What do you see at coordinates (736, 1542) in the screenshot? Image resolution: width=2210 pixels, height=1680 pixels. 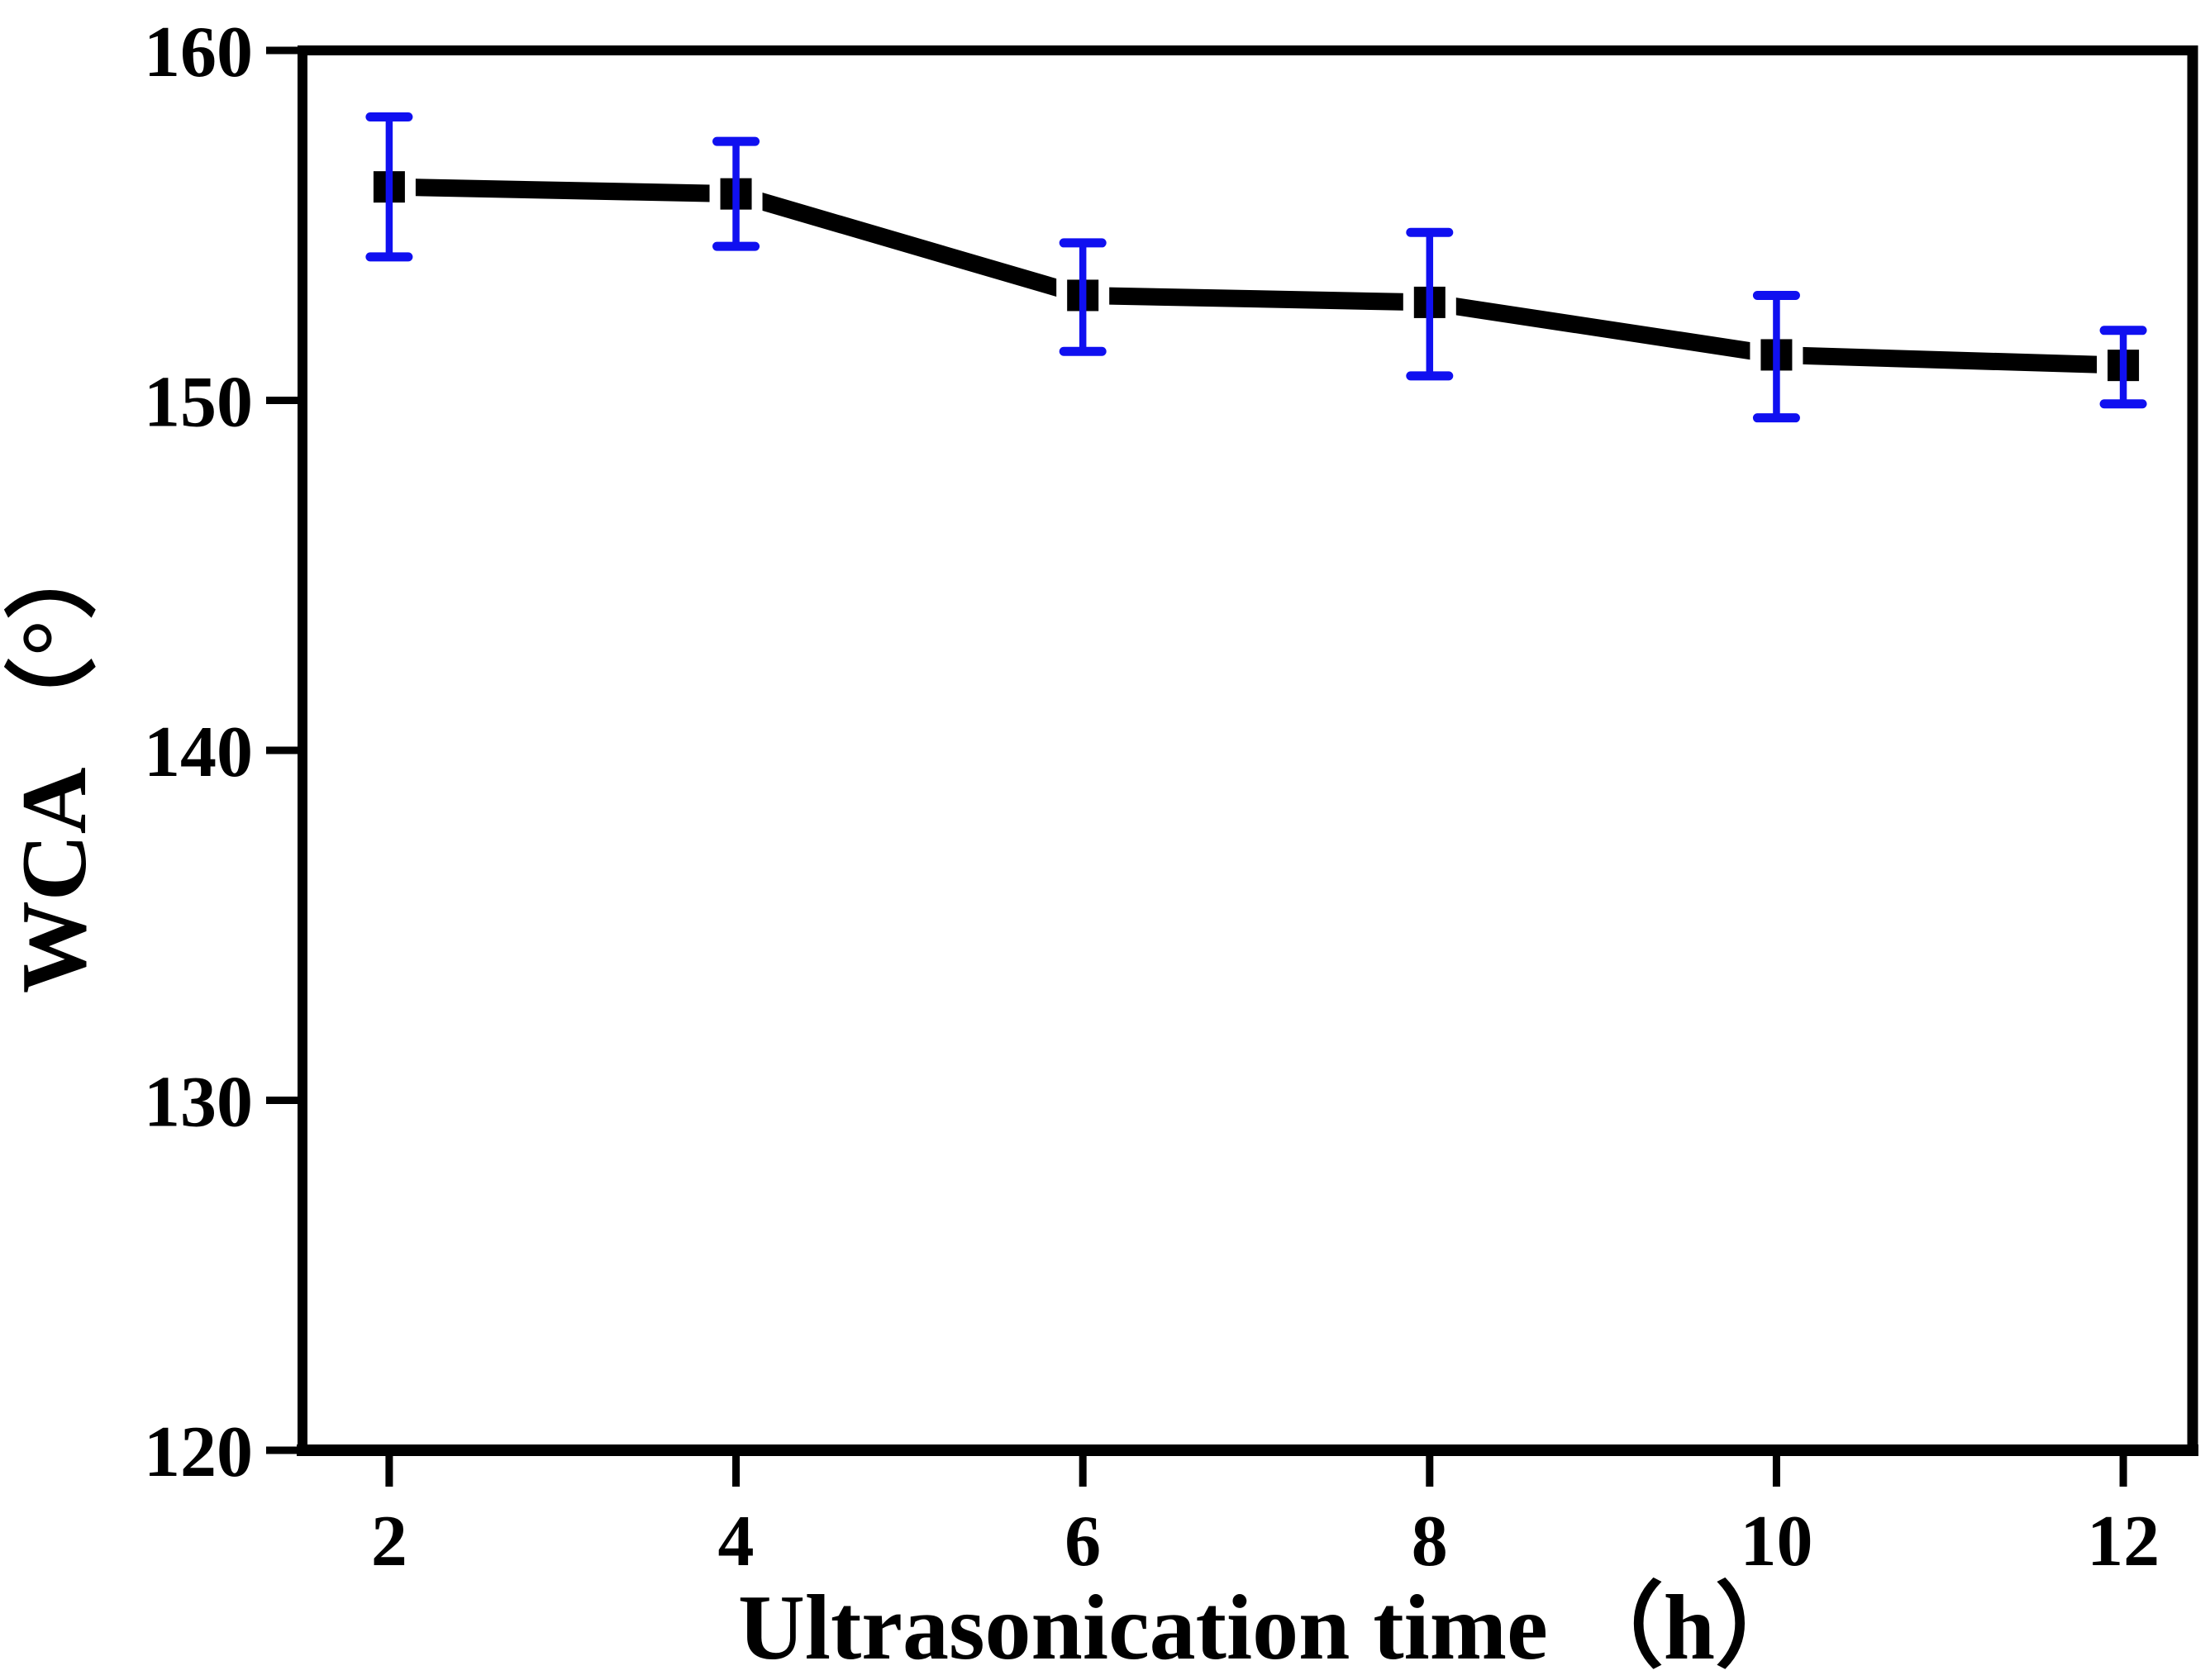 I see `x-tick-label: 4` at bounding box center [736, 1542].